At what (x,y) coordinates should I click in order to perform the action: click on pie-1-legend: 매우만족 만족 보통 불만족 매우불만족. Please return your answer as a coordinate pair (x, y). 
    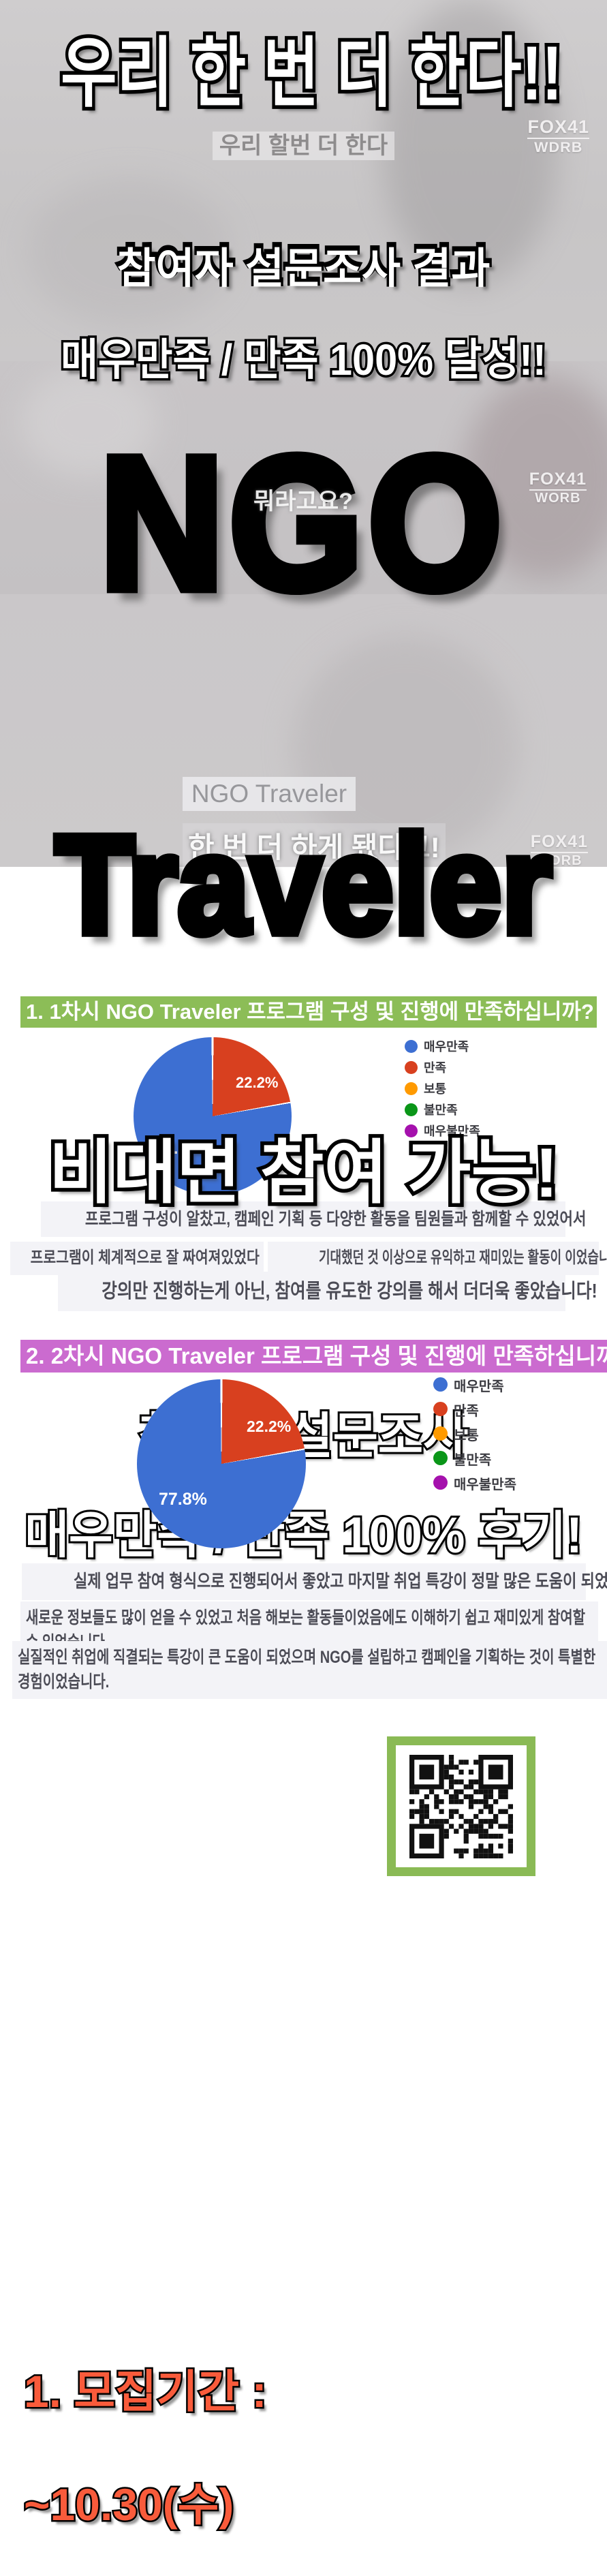
    Looking at the image, I should click on (442, 1090).